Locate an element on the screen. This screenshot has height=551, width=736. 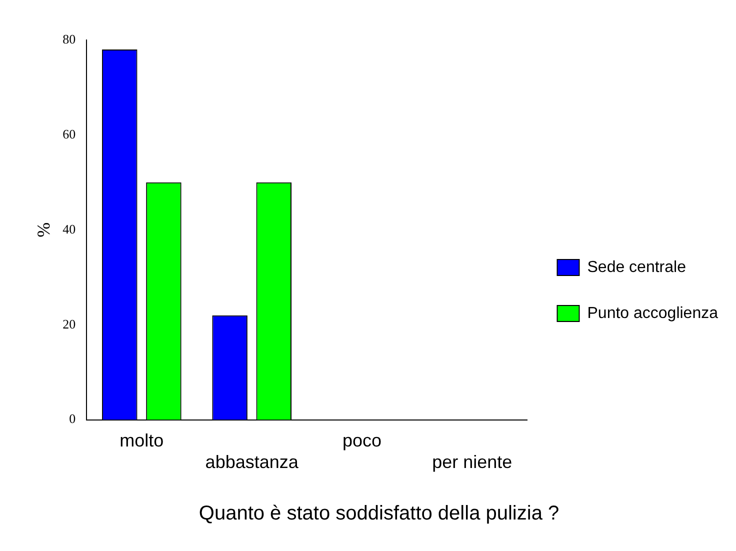
y-axis-title: % is located at coordinates (44, 230).